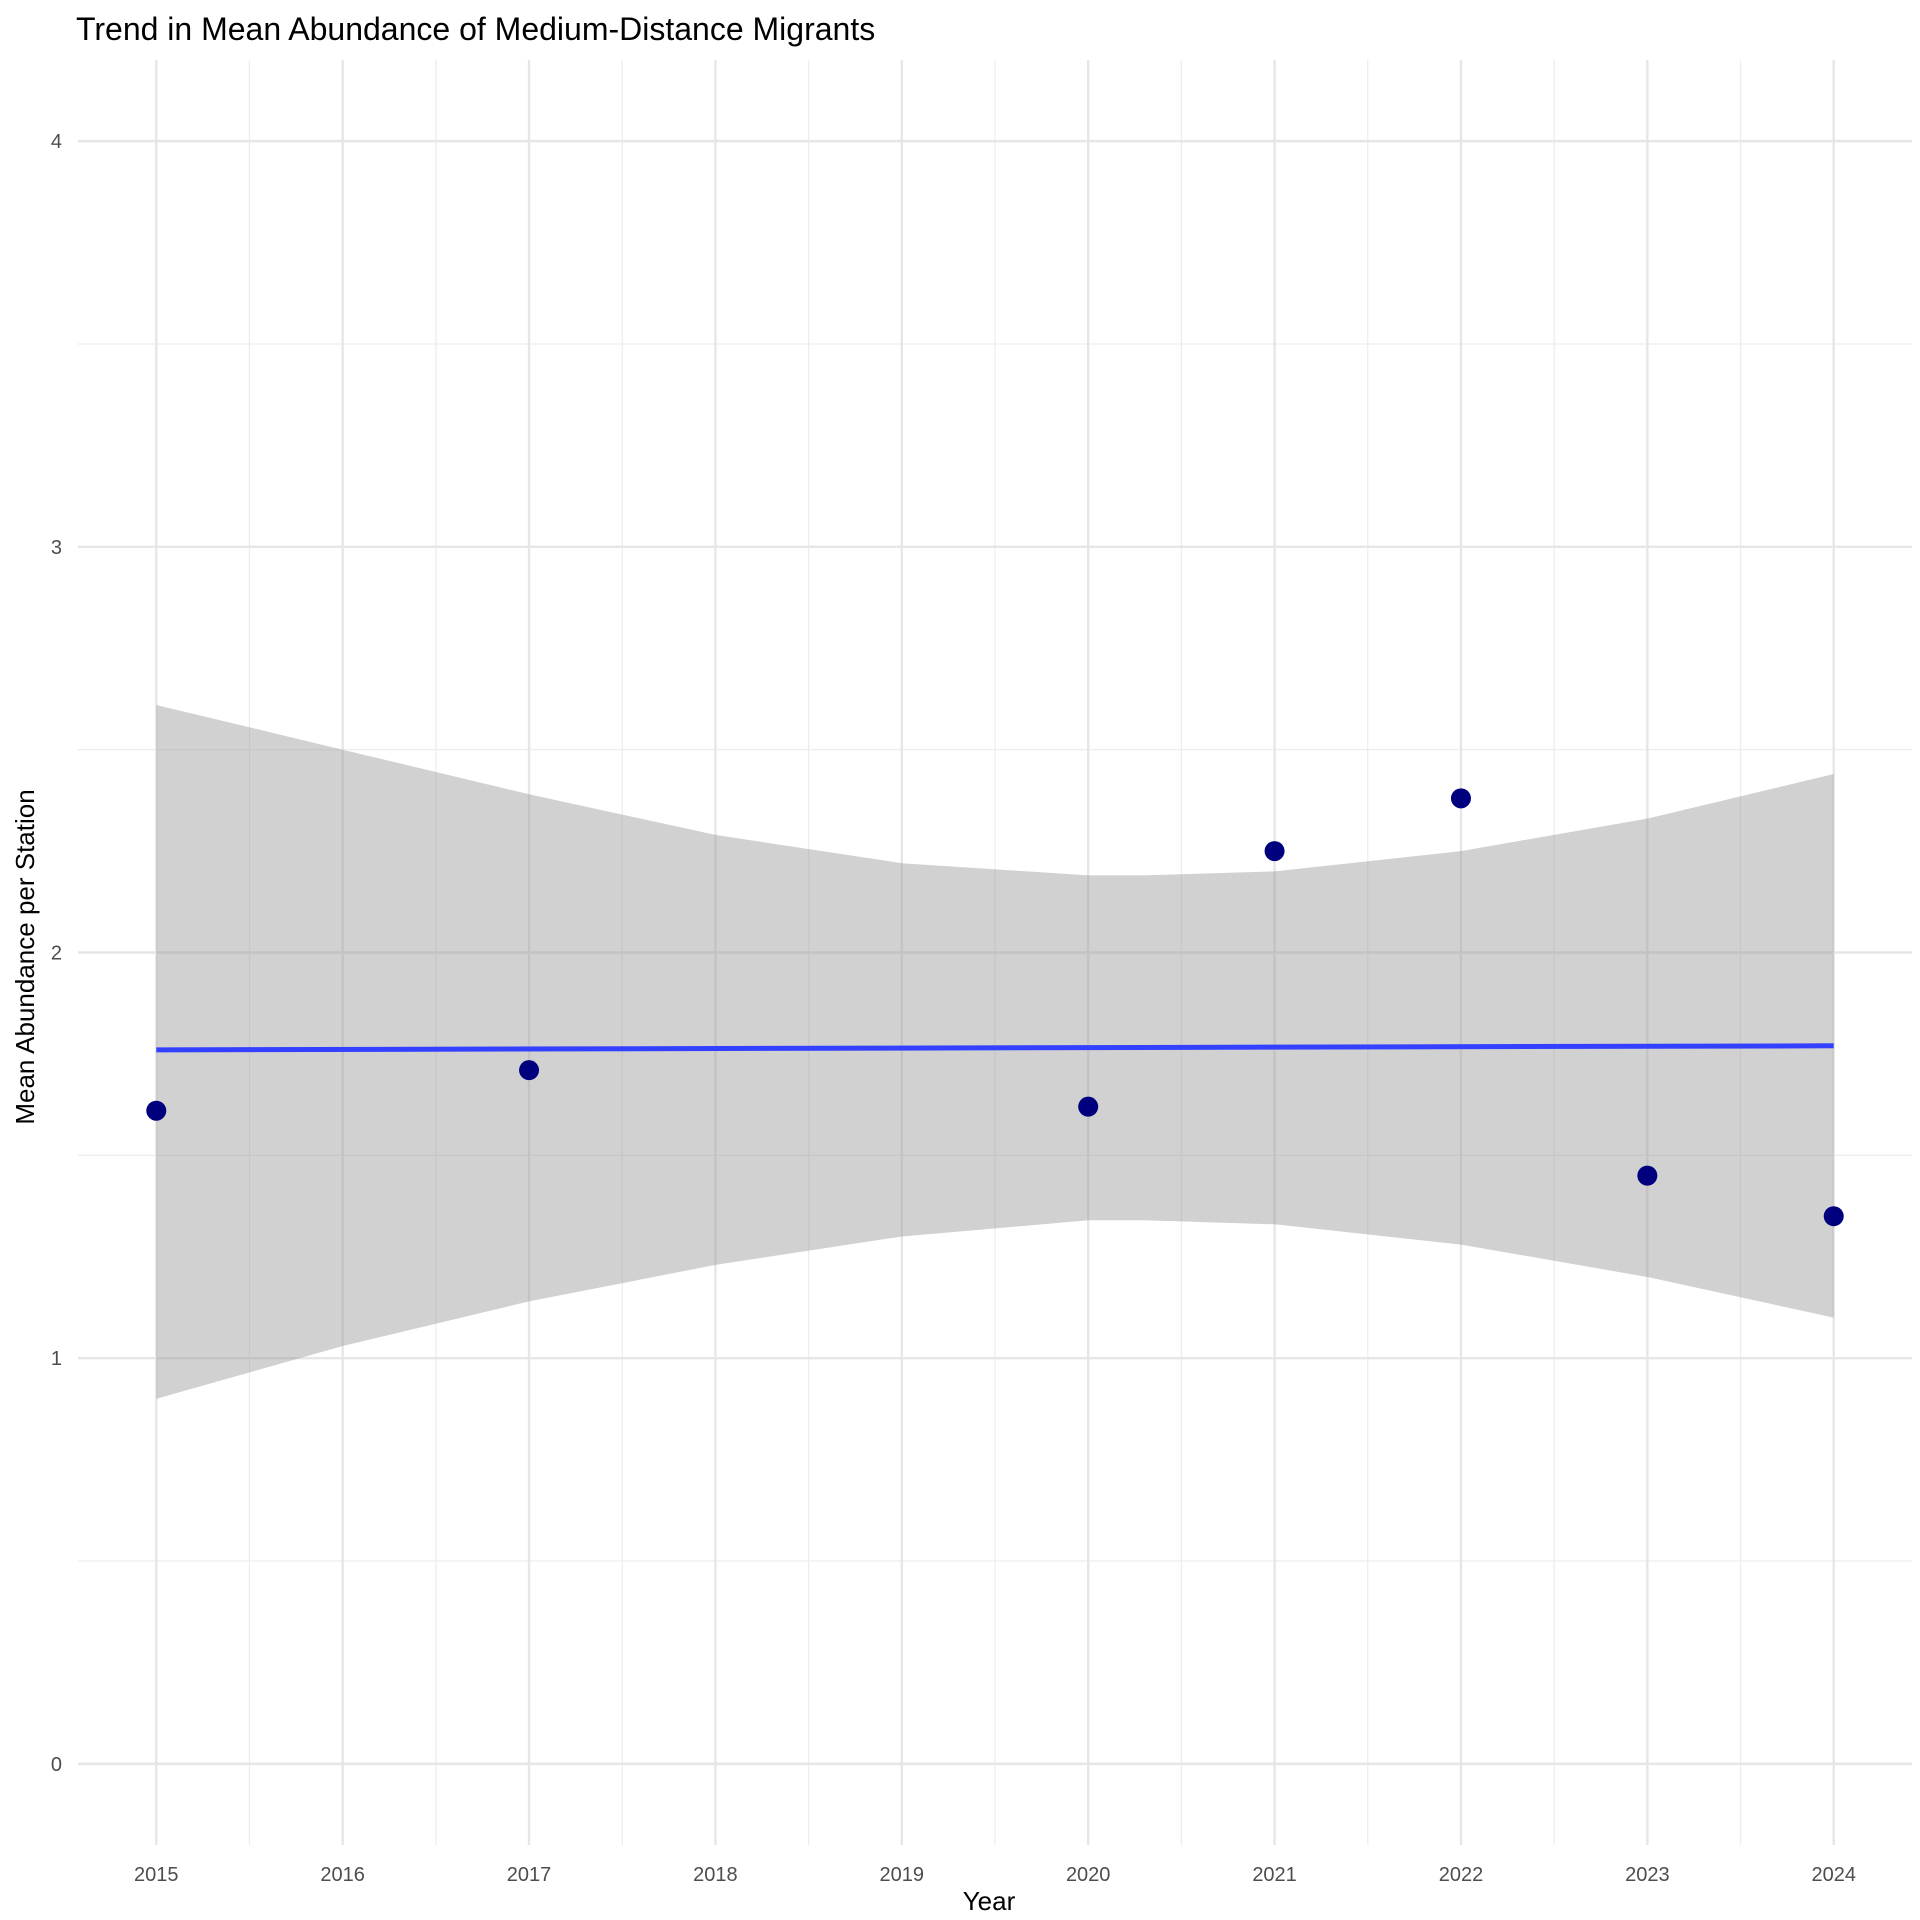 This screenshot has height=1920, width=1920. I want to click on x-tick-label: 2019, so click(902, 1875).